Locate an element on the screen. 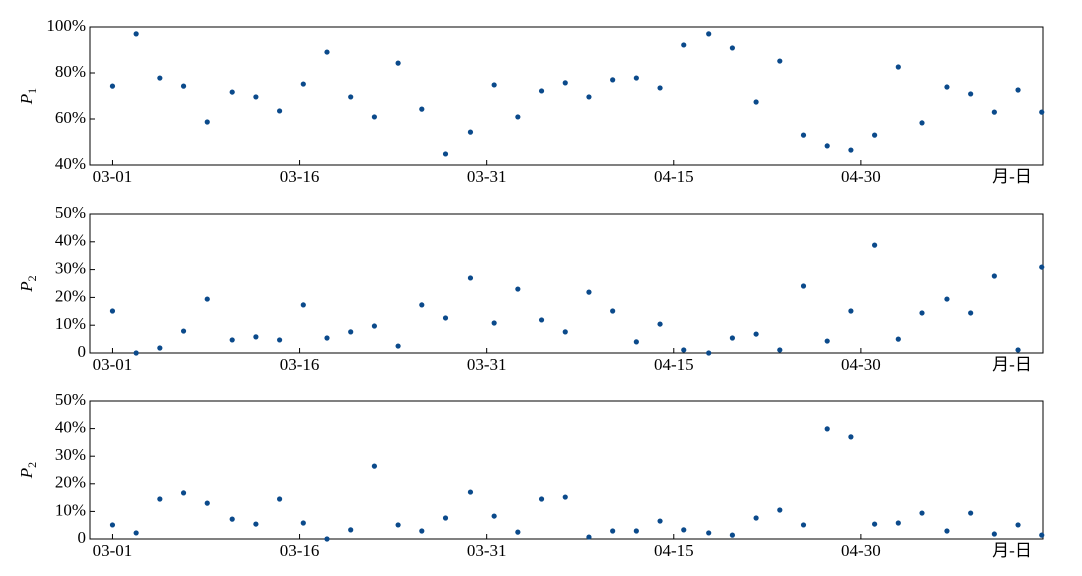 Image resolution: width=1082 pixels, height=576 pixels. y-tick-label: 100% is located at coordinates (66, 25).